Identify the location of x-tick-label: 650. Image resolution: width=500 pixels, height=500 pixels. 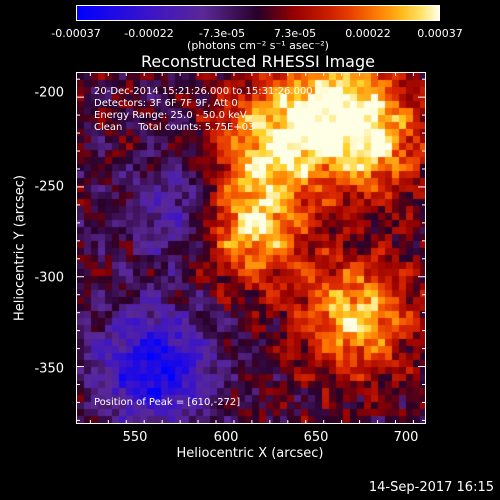
(316, 437).